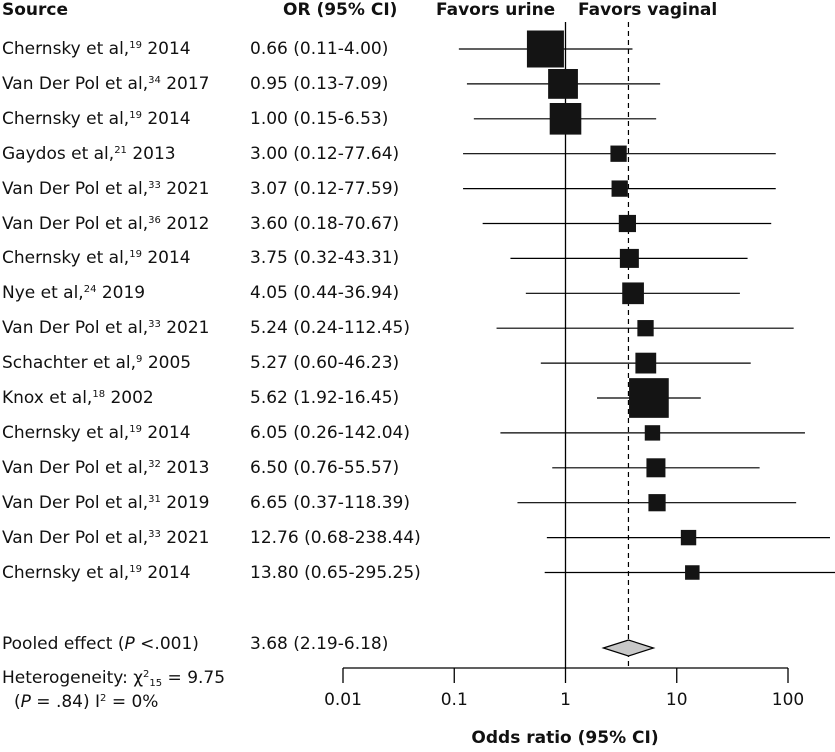 The width and height of the screenshot is (835, 752). What do you see at coordinates (106, 502) in the screenshot?
I see `study-source: Van Der Pol et al,31 2019` at bounding box center [106, 502].